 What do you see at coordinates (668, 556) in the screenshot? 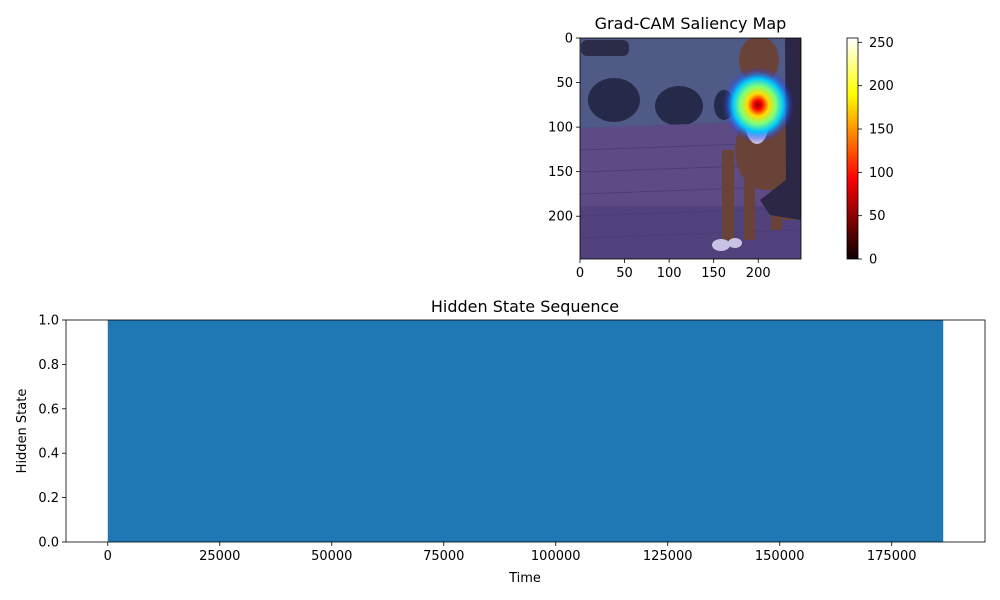
I see `hidden-x-tick-label: 125000` at bounding box center [668, 556].